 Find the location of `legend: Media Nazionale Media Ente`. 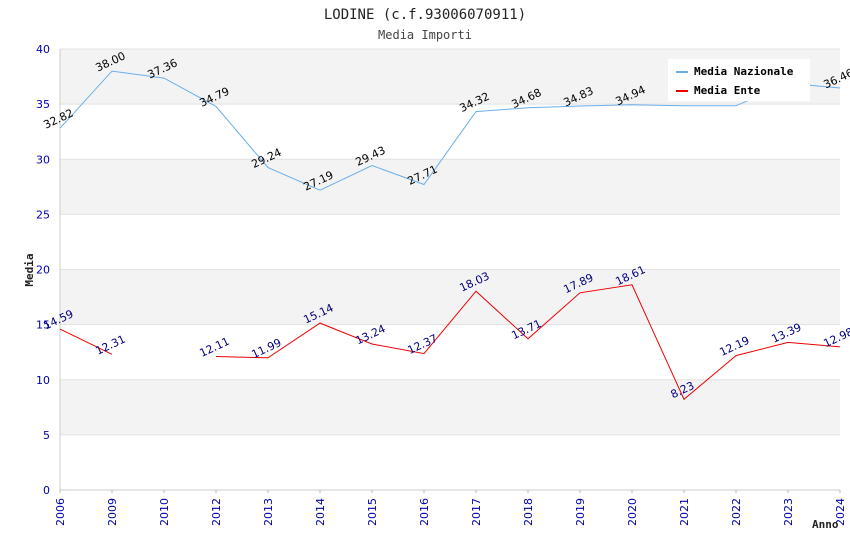

legend: Media Nazionale Media Ente is located at coordinates (739, 80).